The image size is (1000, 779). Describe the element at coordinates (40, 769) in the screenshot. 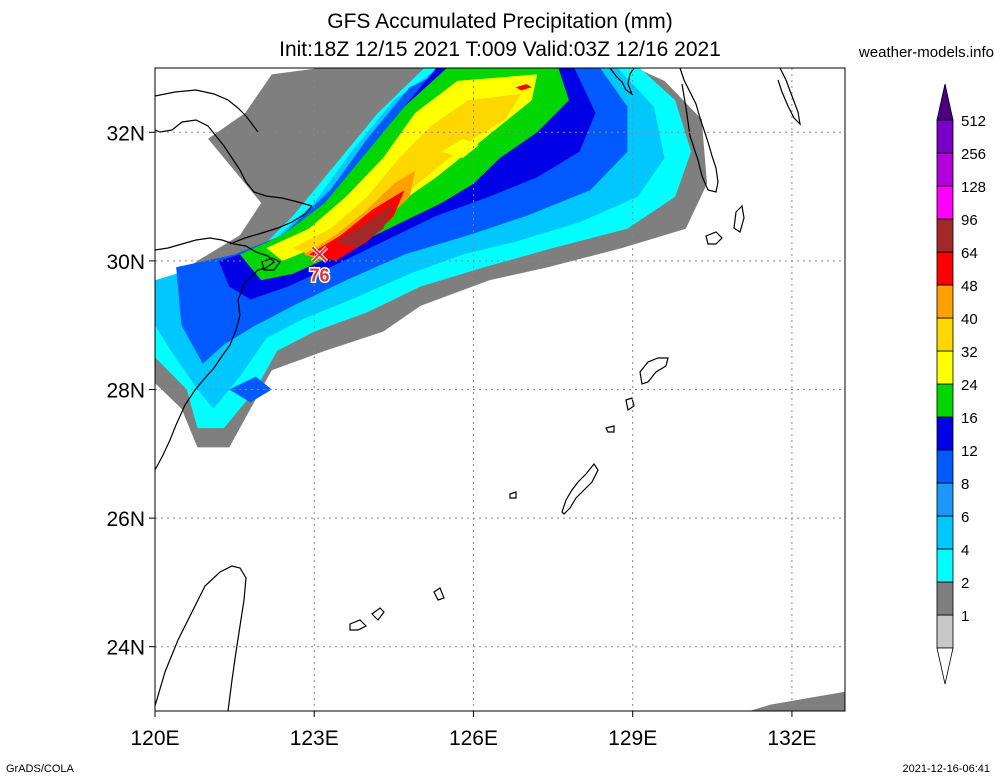

I see `software-credit: GrADS/COLA` at that location.